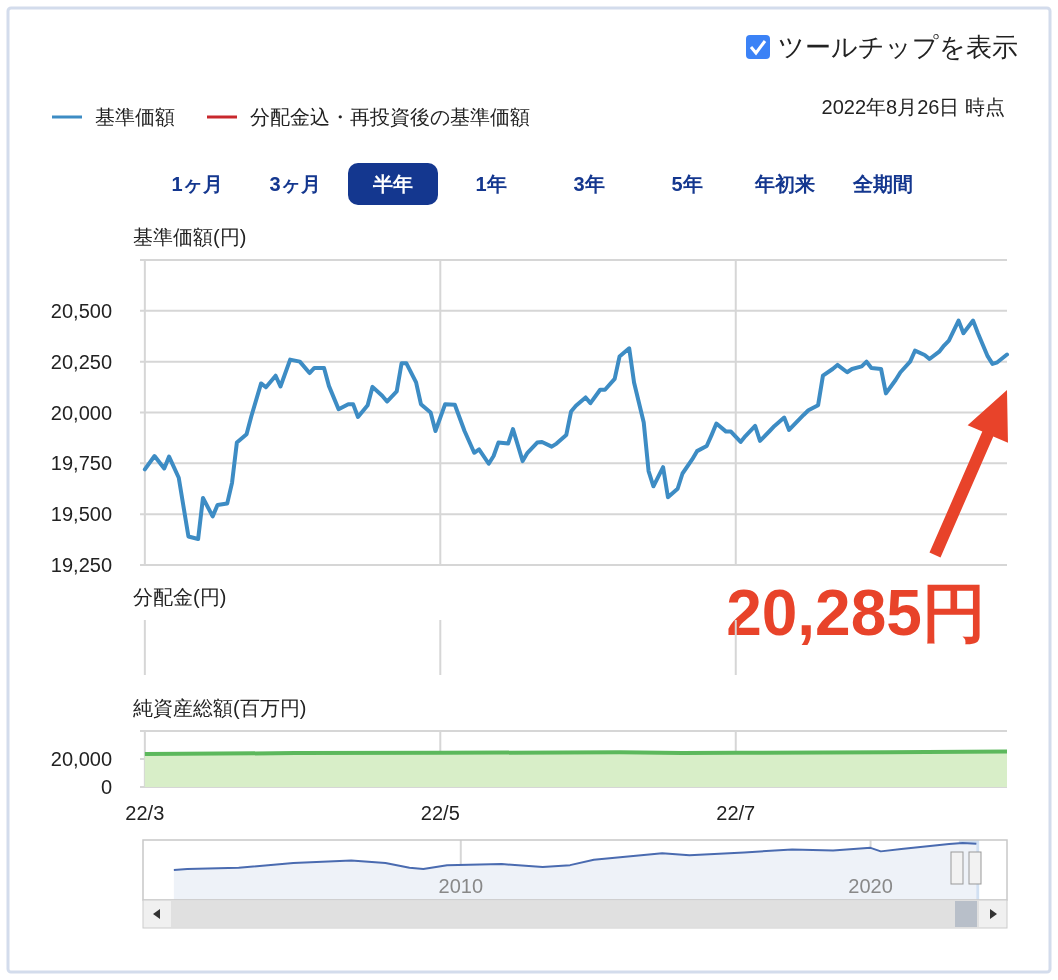  I want to click on x-tick-label: 22/5, so click(440, 813).